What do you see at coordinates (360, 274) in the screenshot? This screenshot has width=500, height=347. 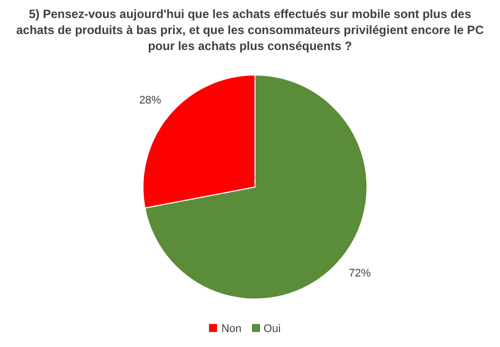 I see `data-label: 72%` at bounding box center [360, 274].